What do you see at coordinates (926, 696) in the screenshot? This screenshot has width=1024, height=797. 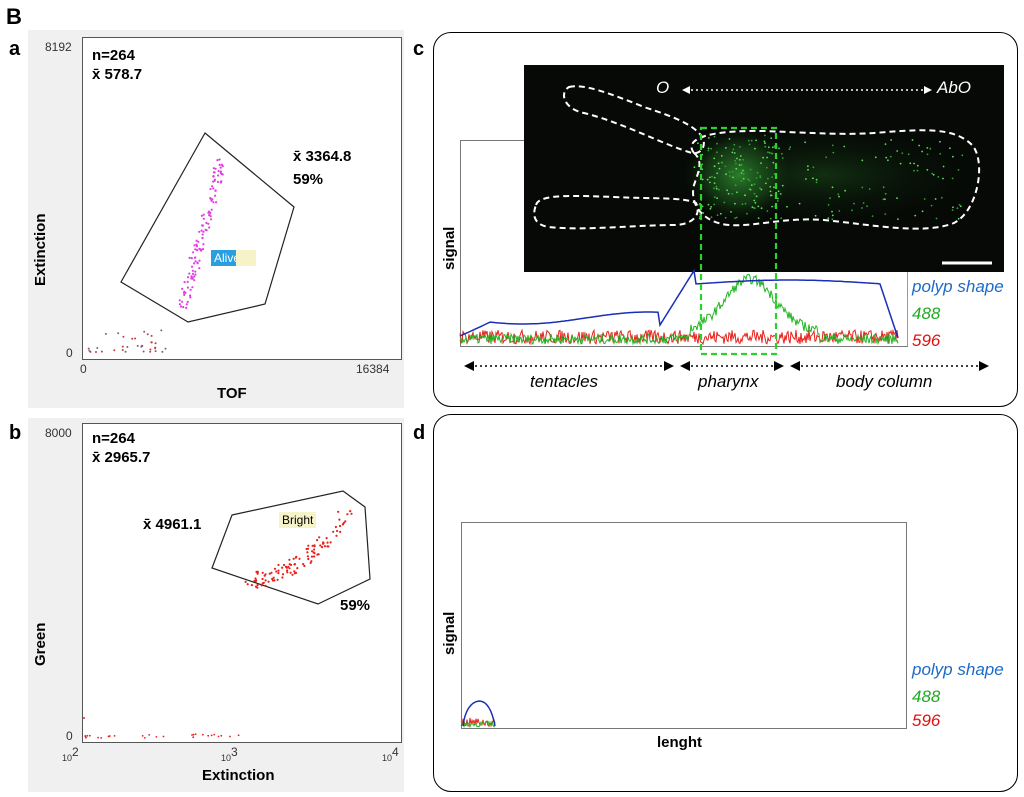 I see `panel-d-legend-488: 488` at bounding box center [926, 696].